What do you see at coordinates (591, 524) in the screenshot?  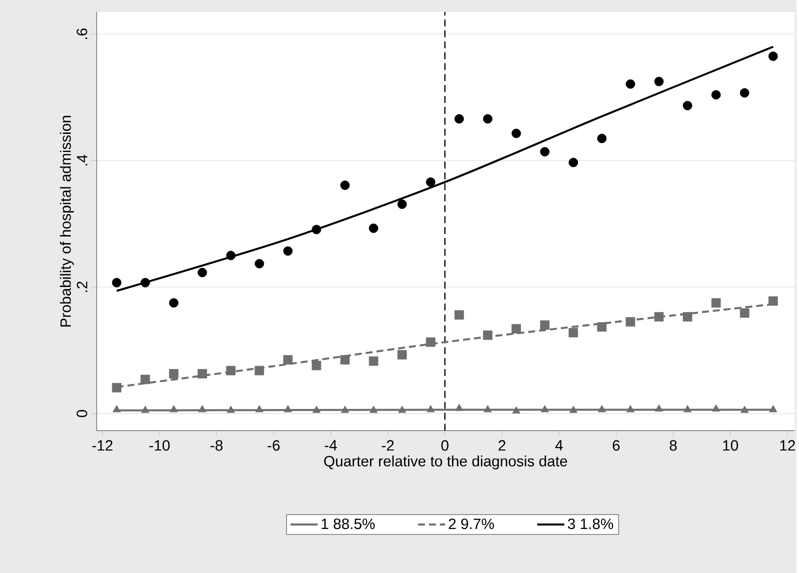 I see `legend-label: 3 1.8%` at bounding box center [591, 524].